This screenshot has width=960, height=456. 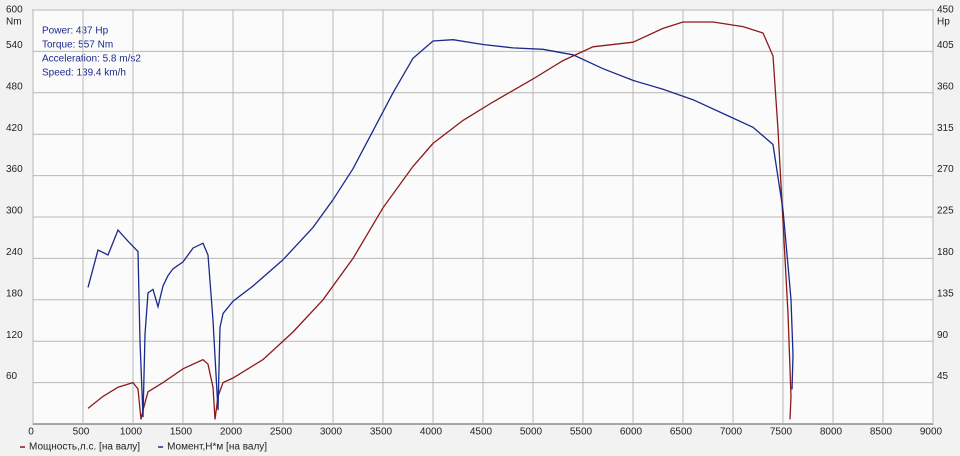 What do you see at coordinates (945, 252) in the screenshot?
I see `y2-tick-label: 180` at bounding box center [945, 252].